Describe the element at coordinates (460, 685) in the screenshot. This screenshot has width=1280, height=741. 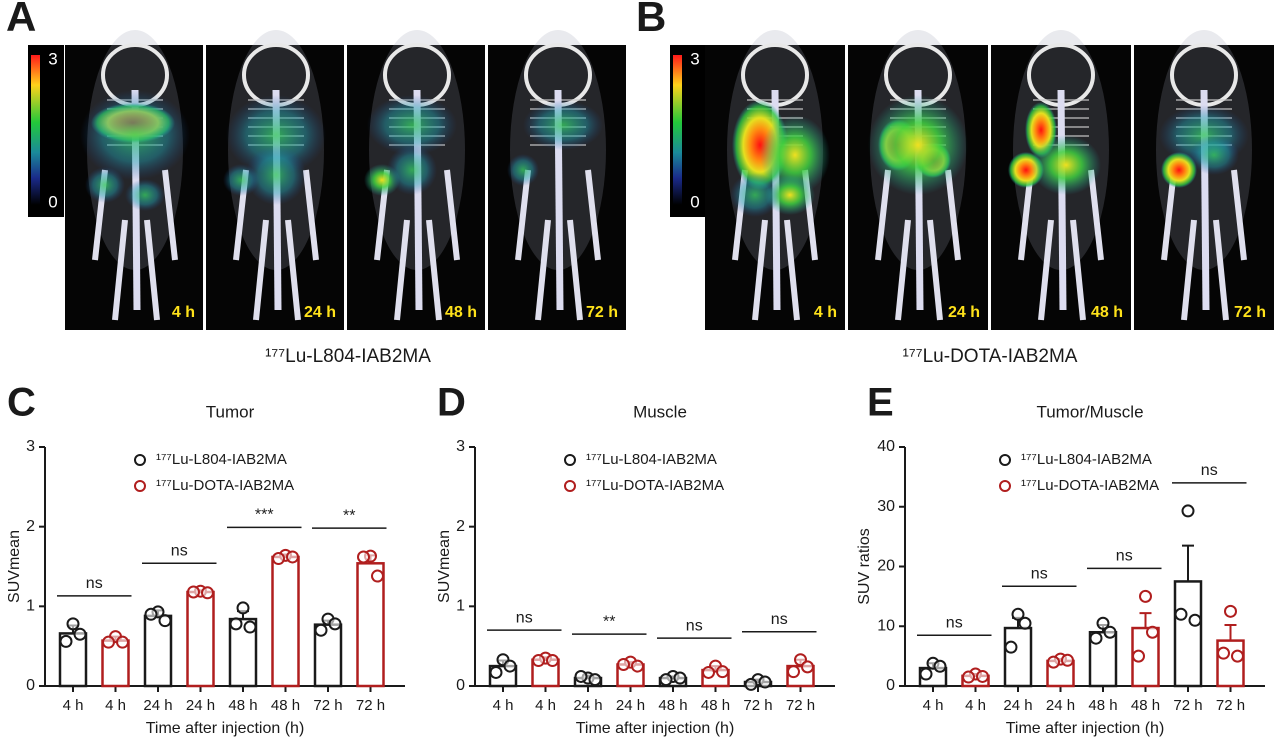
I see `y-tick-label: 0` at that location.